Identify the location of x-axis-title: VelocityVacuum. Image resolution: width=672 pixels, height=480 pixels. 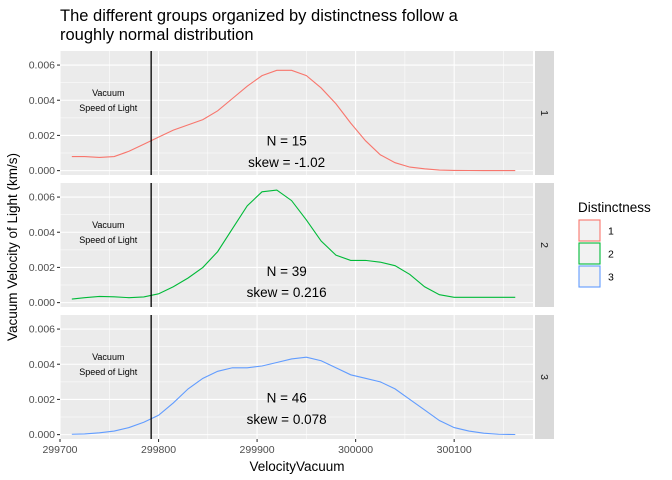
(296, 466).